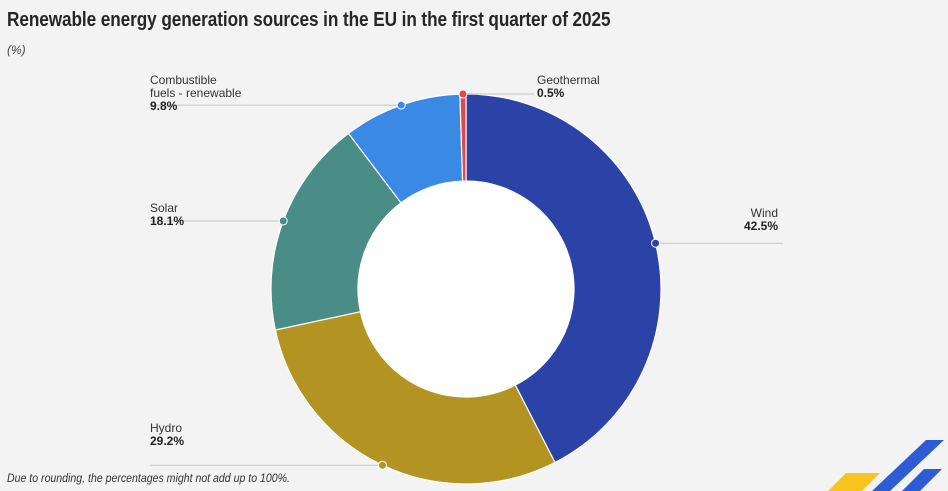  Describe the element at coordinates (551, 93) in the screenshot. I see `label-value-geothermal: 0.5%` at that location.